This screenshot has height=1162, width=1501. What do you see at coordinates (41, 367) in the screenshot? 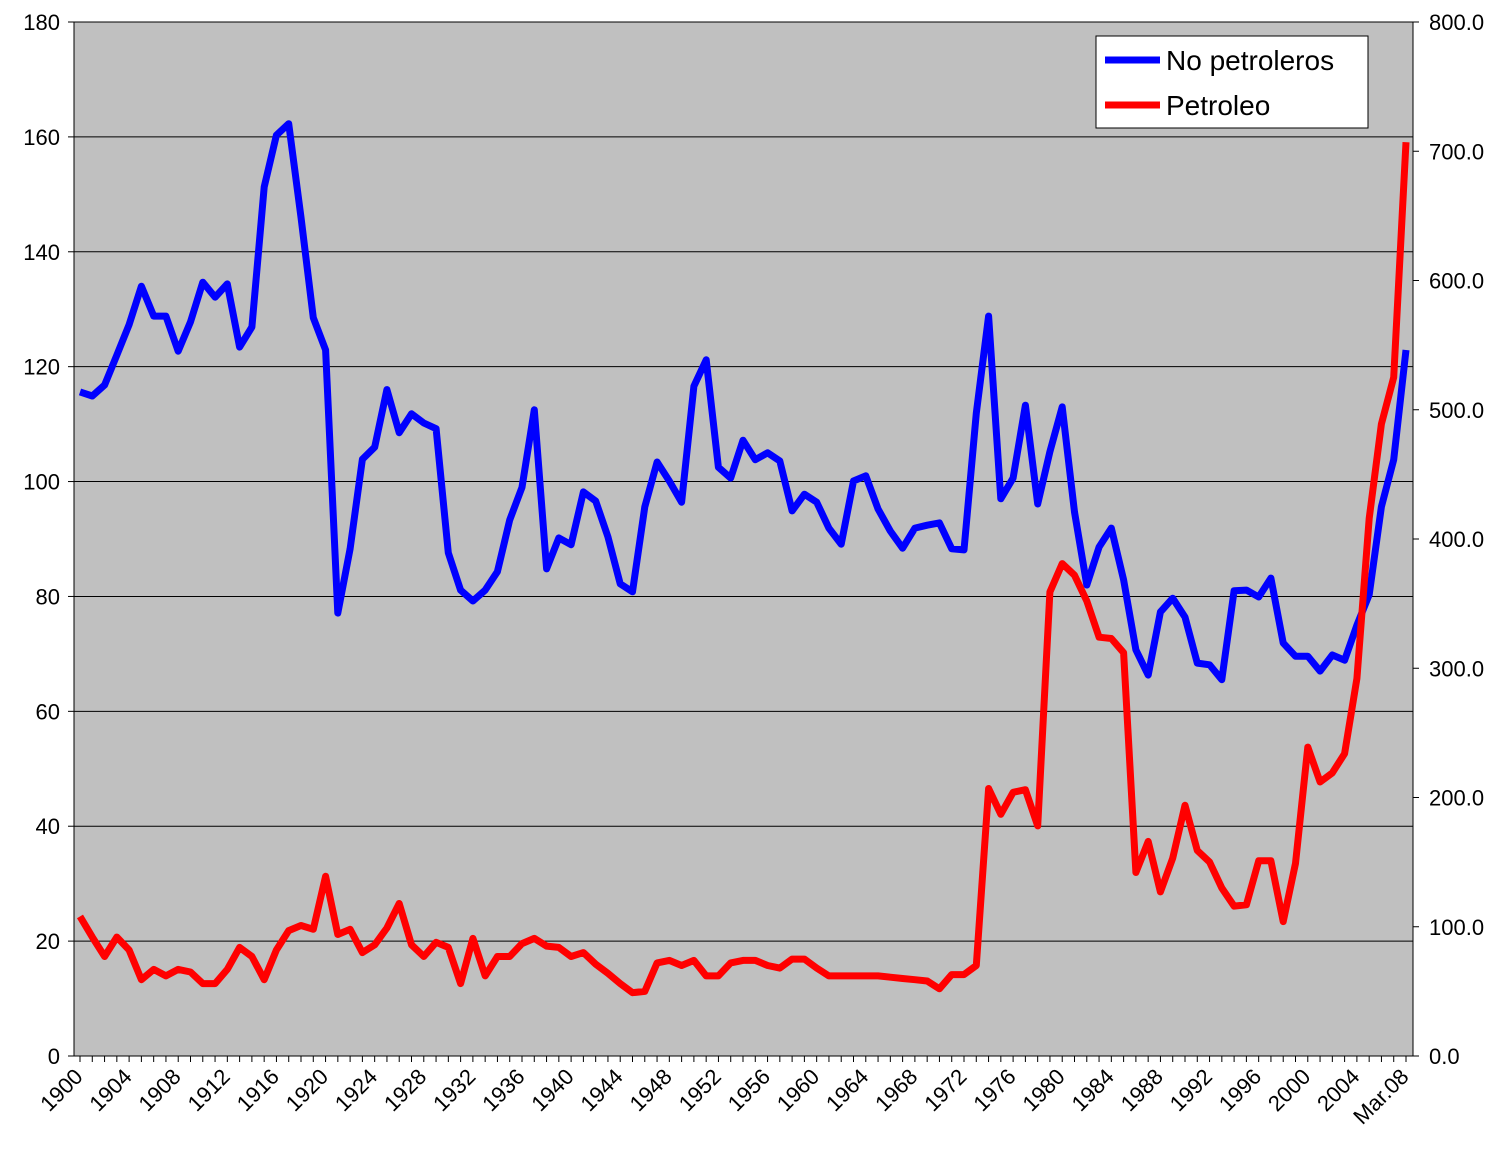
I see `y-tick-label: 120` at bounding box center [41, 367].